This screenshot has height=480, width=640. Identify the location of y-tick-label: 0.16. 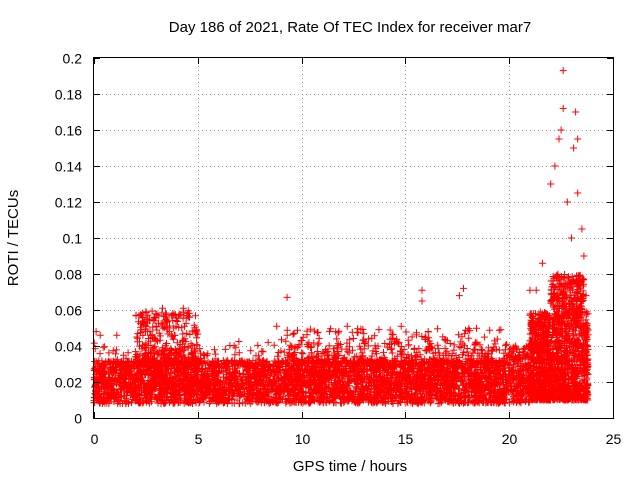
(68, 131).